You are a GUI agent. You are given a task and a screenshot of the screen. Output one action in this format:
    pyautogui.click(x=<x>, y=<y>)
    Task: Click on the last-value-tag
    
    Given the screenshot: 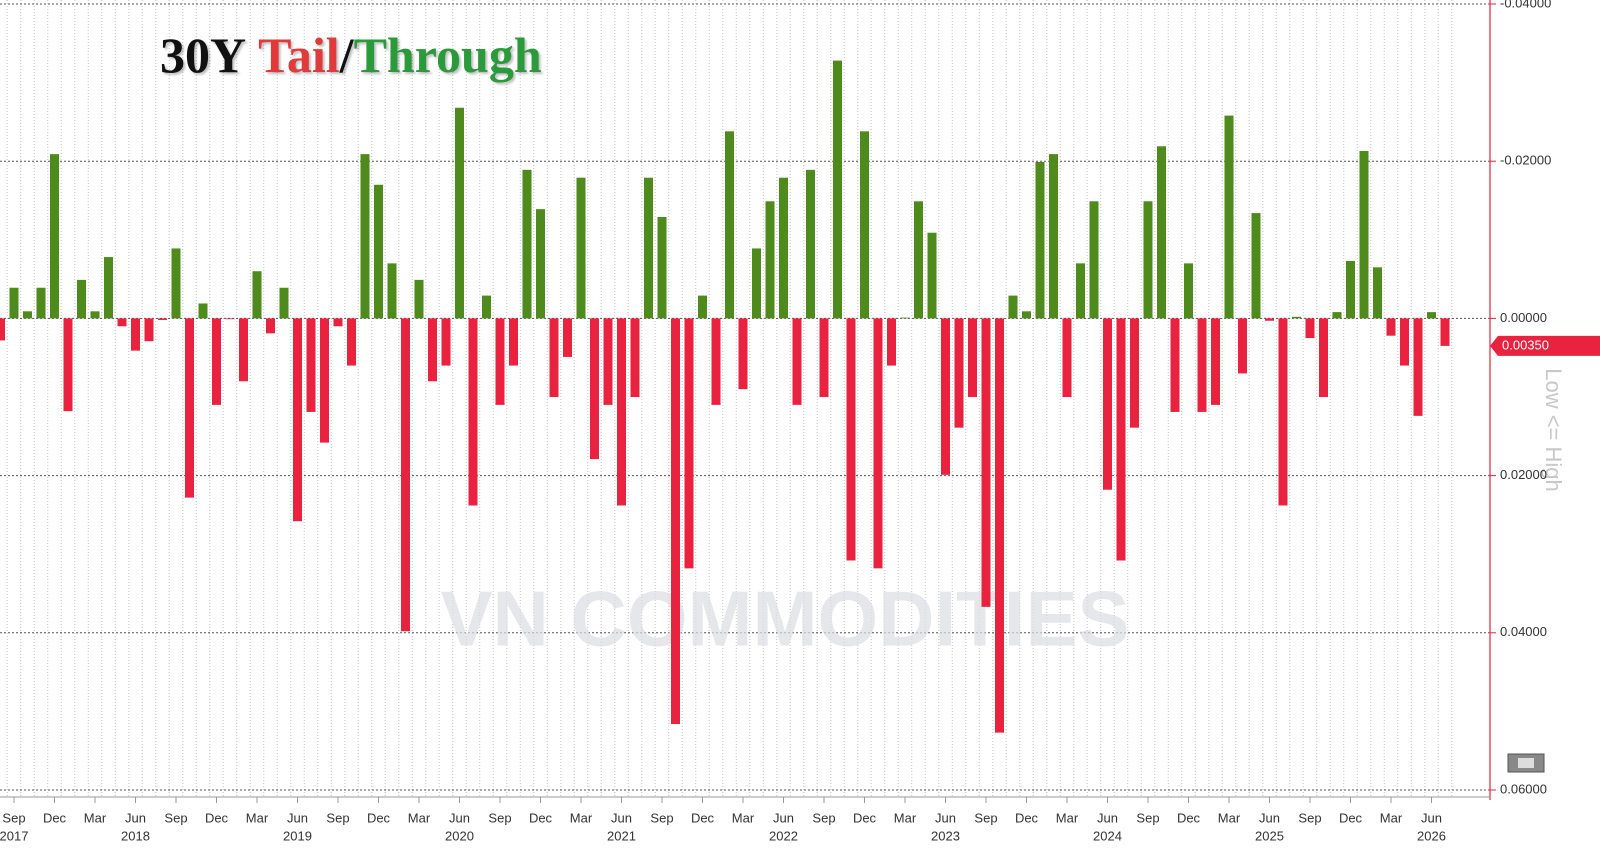 What is the action you would take?
    pyautogui.click(x=1545, y=345)
    